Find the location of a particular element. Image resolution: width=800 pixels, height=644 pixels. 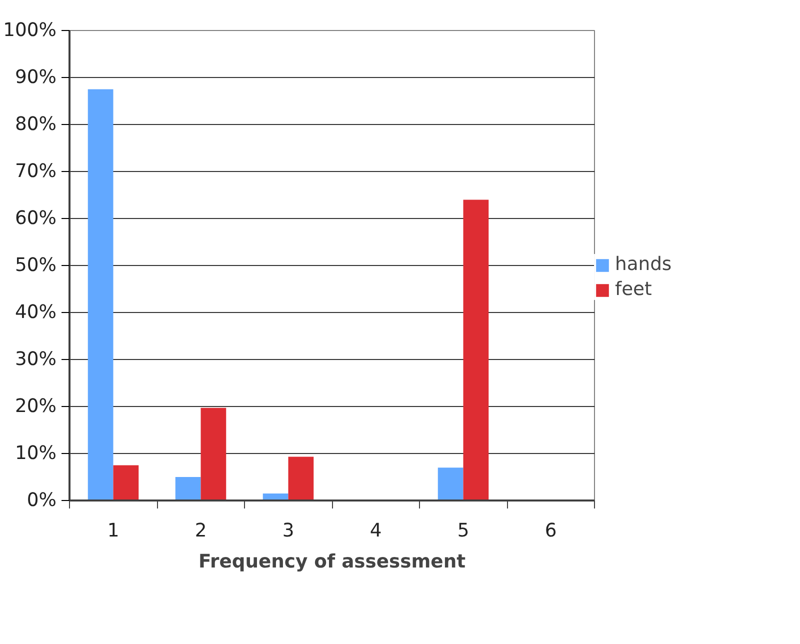

y-tick-label: 20% is located at coordinates (35, 406).